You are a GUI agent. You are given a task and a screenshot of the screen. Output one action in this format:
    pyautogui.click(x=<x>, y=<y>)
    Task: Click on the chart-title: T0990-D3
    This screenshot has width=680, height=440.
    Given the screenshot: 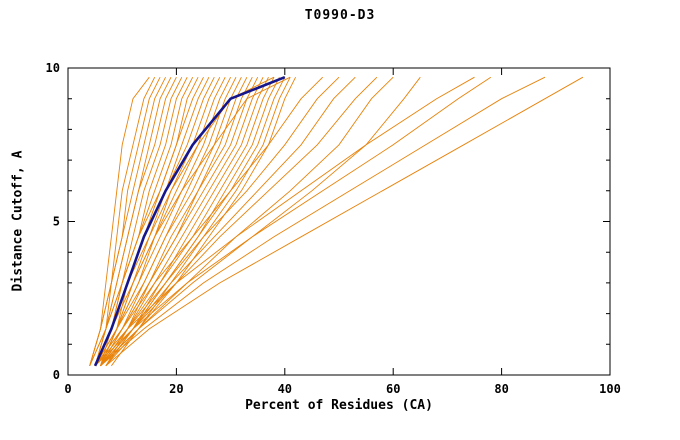 What is the action you would take?
    pyautogui.click(x=340, y=15)
    